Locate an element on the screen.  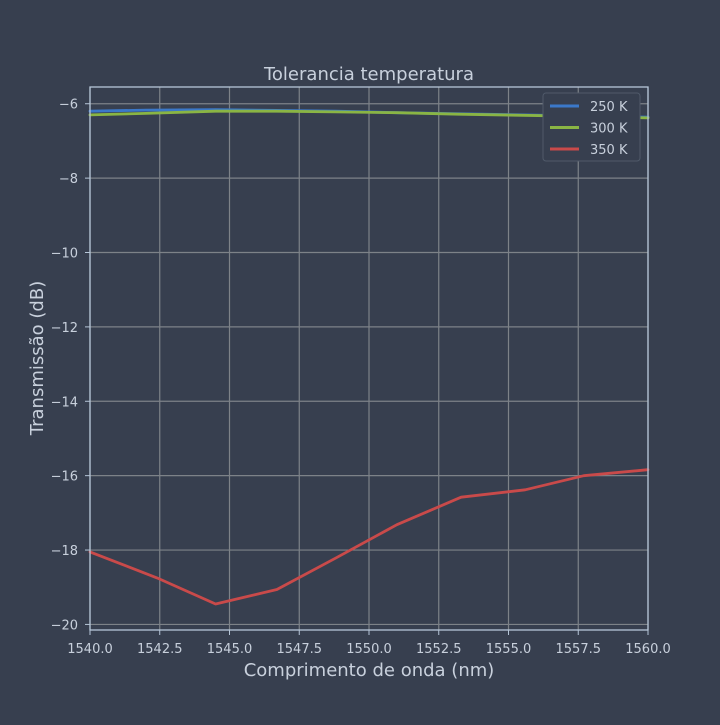
legend-box is located at coordinates (591, 127).